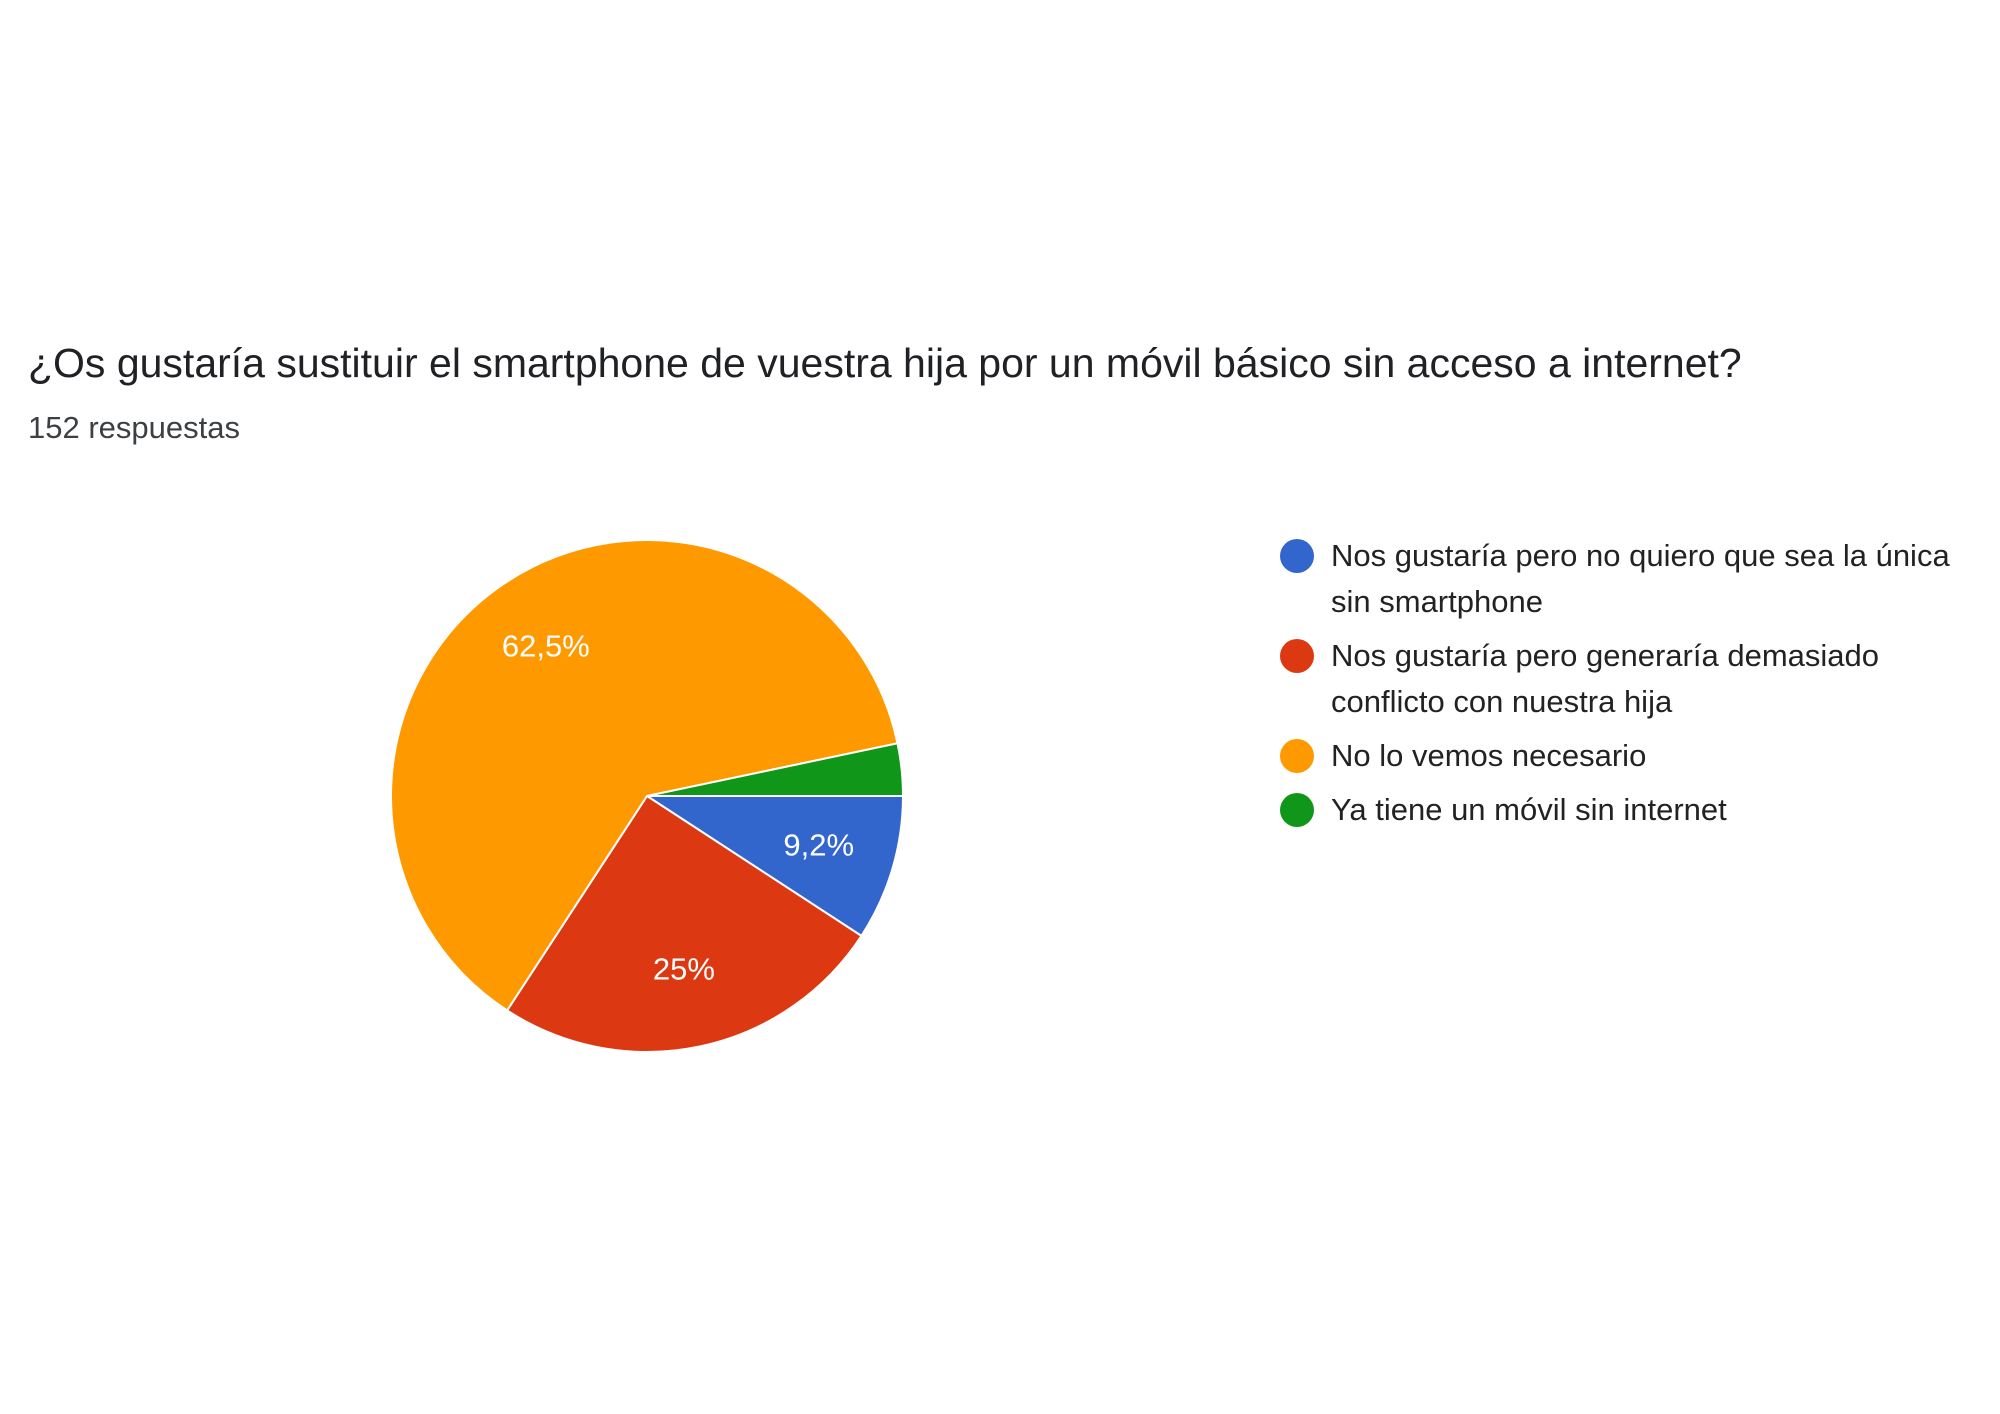 The image size is (2000, 1414). I want to click on slice-label: 62,5%, so click(546, 645).